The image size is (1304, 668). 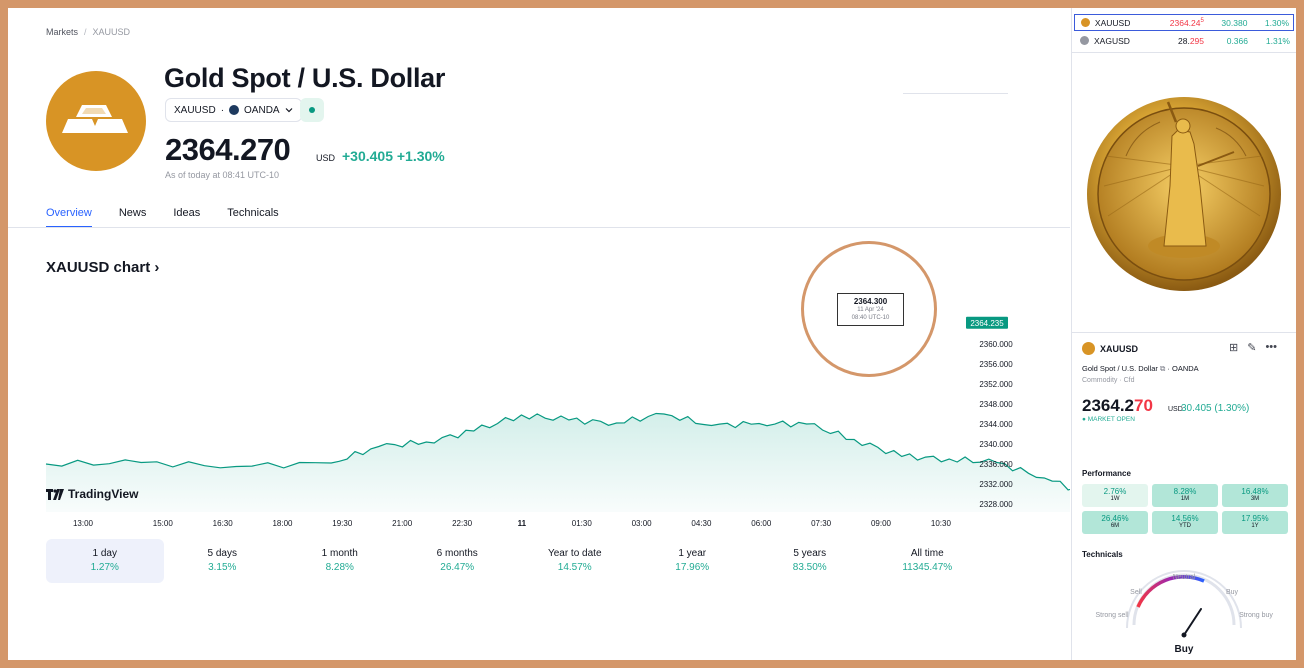 I want to click on tradingview-label: TradingView, so click(x=103, y=494).